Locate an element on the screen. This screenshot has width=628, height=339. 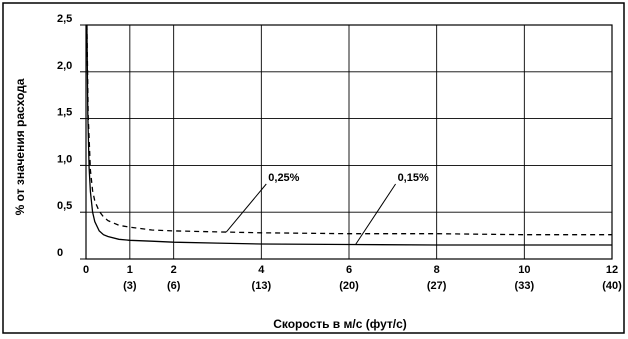
y-tick-label: 2,5 is located at coordinates (64, 19).